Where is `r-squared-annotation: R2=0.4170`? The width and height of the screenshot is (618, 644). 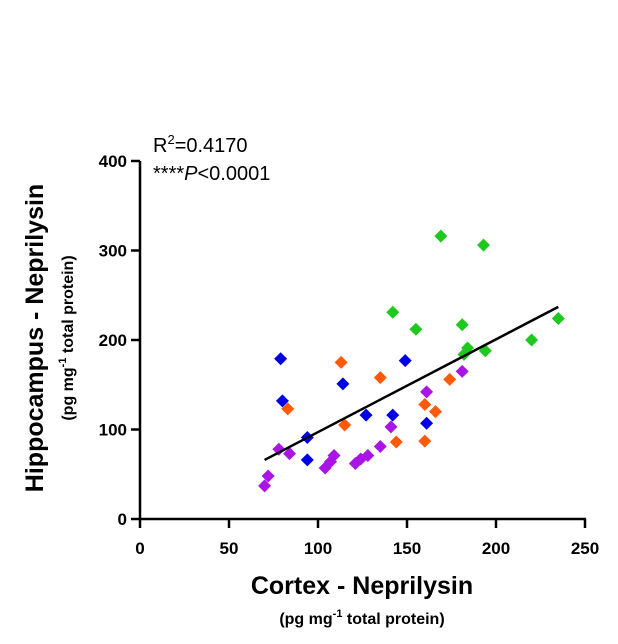 r-squared-annotation: R2=0.4170 is located at coordinates (200, 144).